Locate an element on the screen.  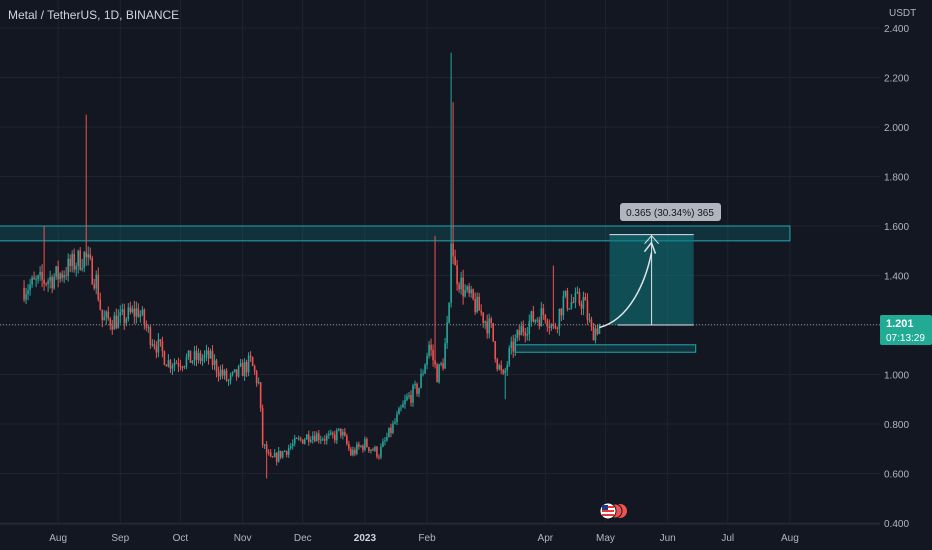
price-tick-label: 0.400 is located at coordinates (896, 524).